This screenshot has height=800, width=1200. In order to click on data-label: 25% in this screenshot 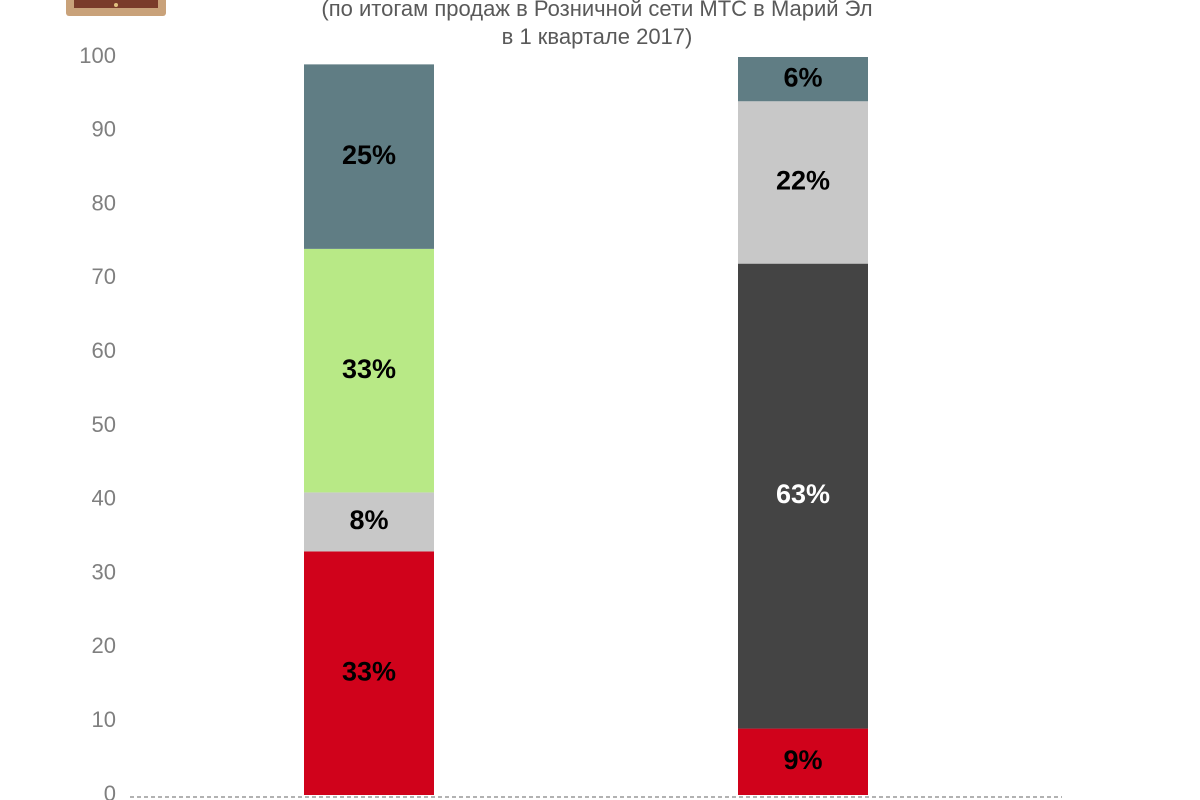, I will do `click(369, 155)`.